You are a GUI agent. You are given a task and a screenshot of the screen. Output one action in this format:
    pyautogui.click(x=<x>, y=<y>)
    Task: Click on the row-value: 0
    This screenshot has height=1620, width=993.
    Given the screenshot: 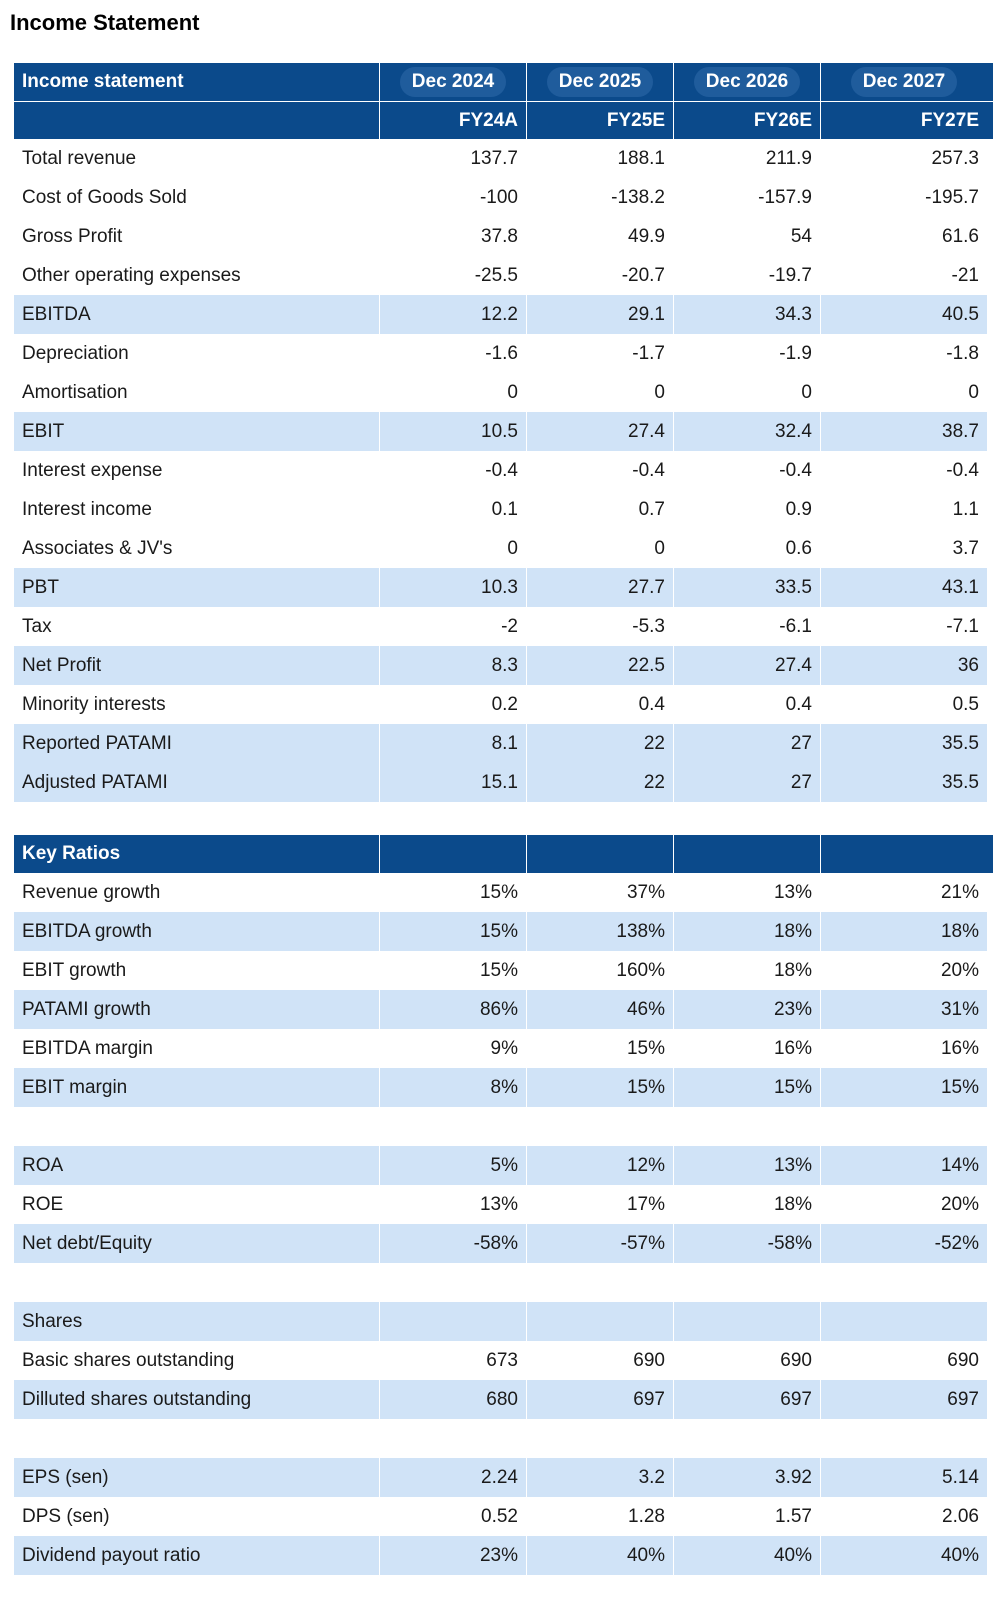 What is the action you would take?
    pyautogui.click(x=746, y=392)
    